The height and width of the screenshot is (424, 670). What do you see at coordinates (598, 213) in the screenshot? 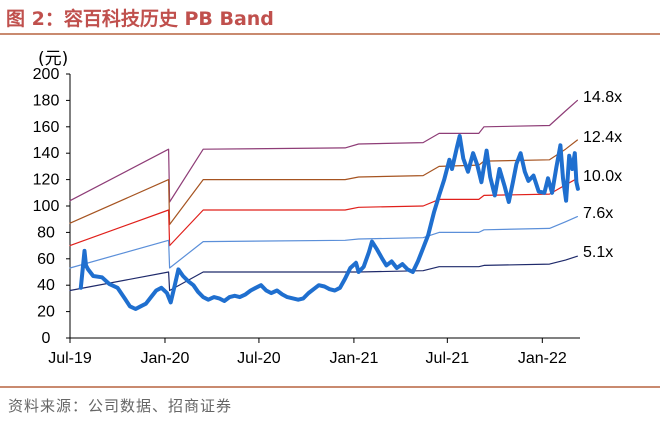
I see `band-label: 7.6x` at bounding box center [598, 213].